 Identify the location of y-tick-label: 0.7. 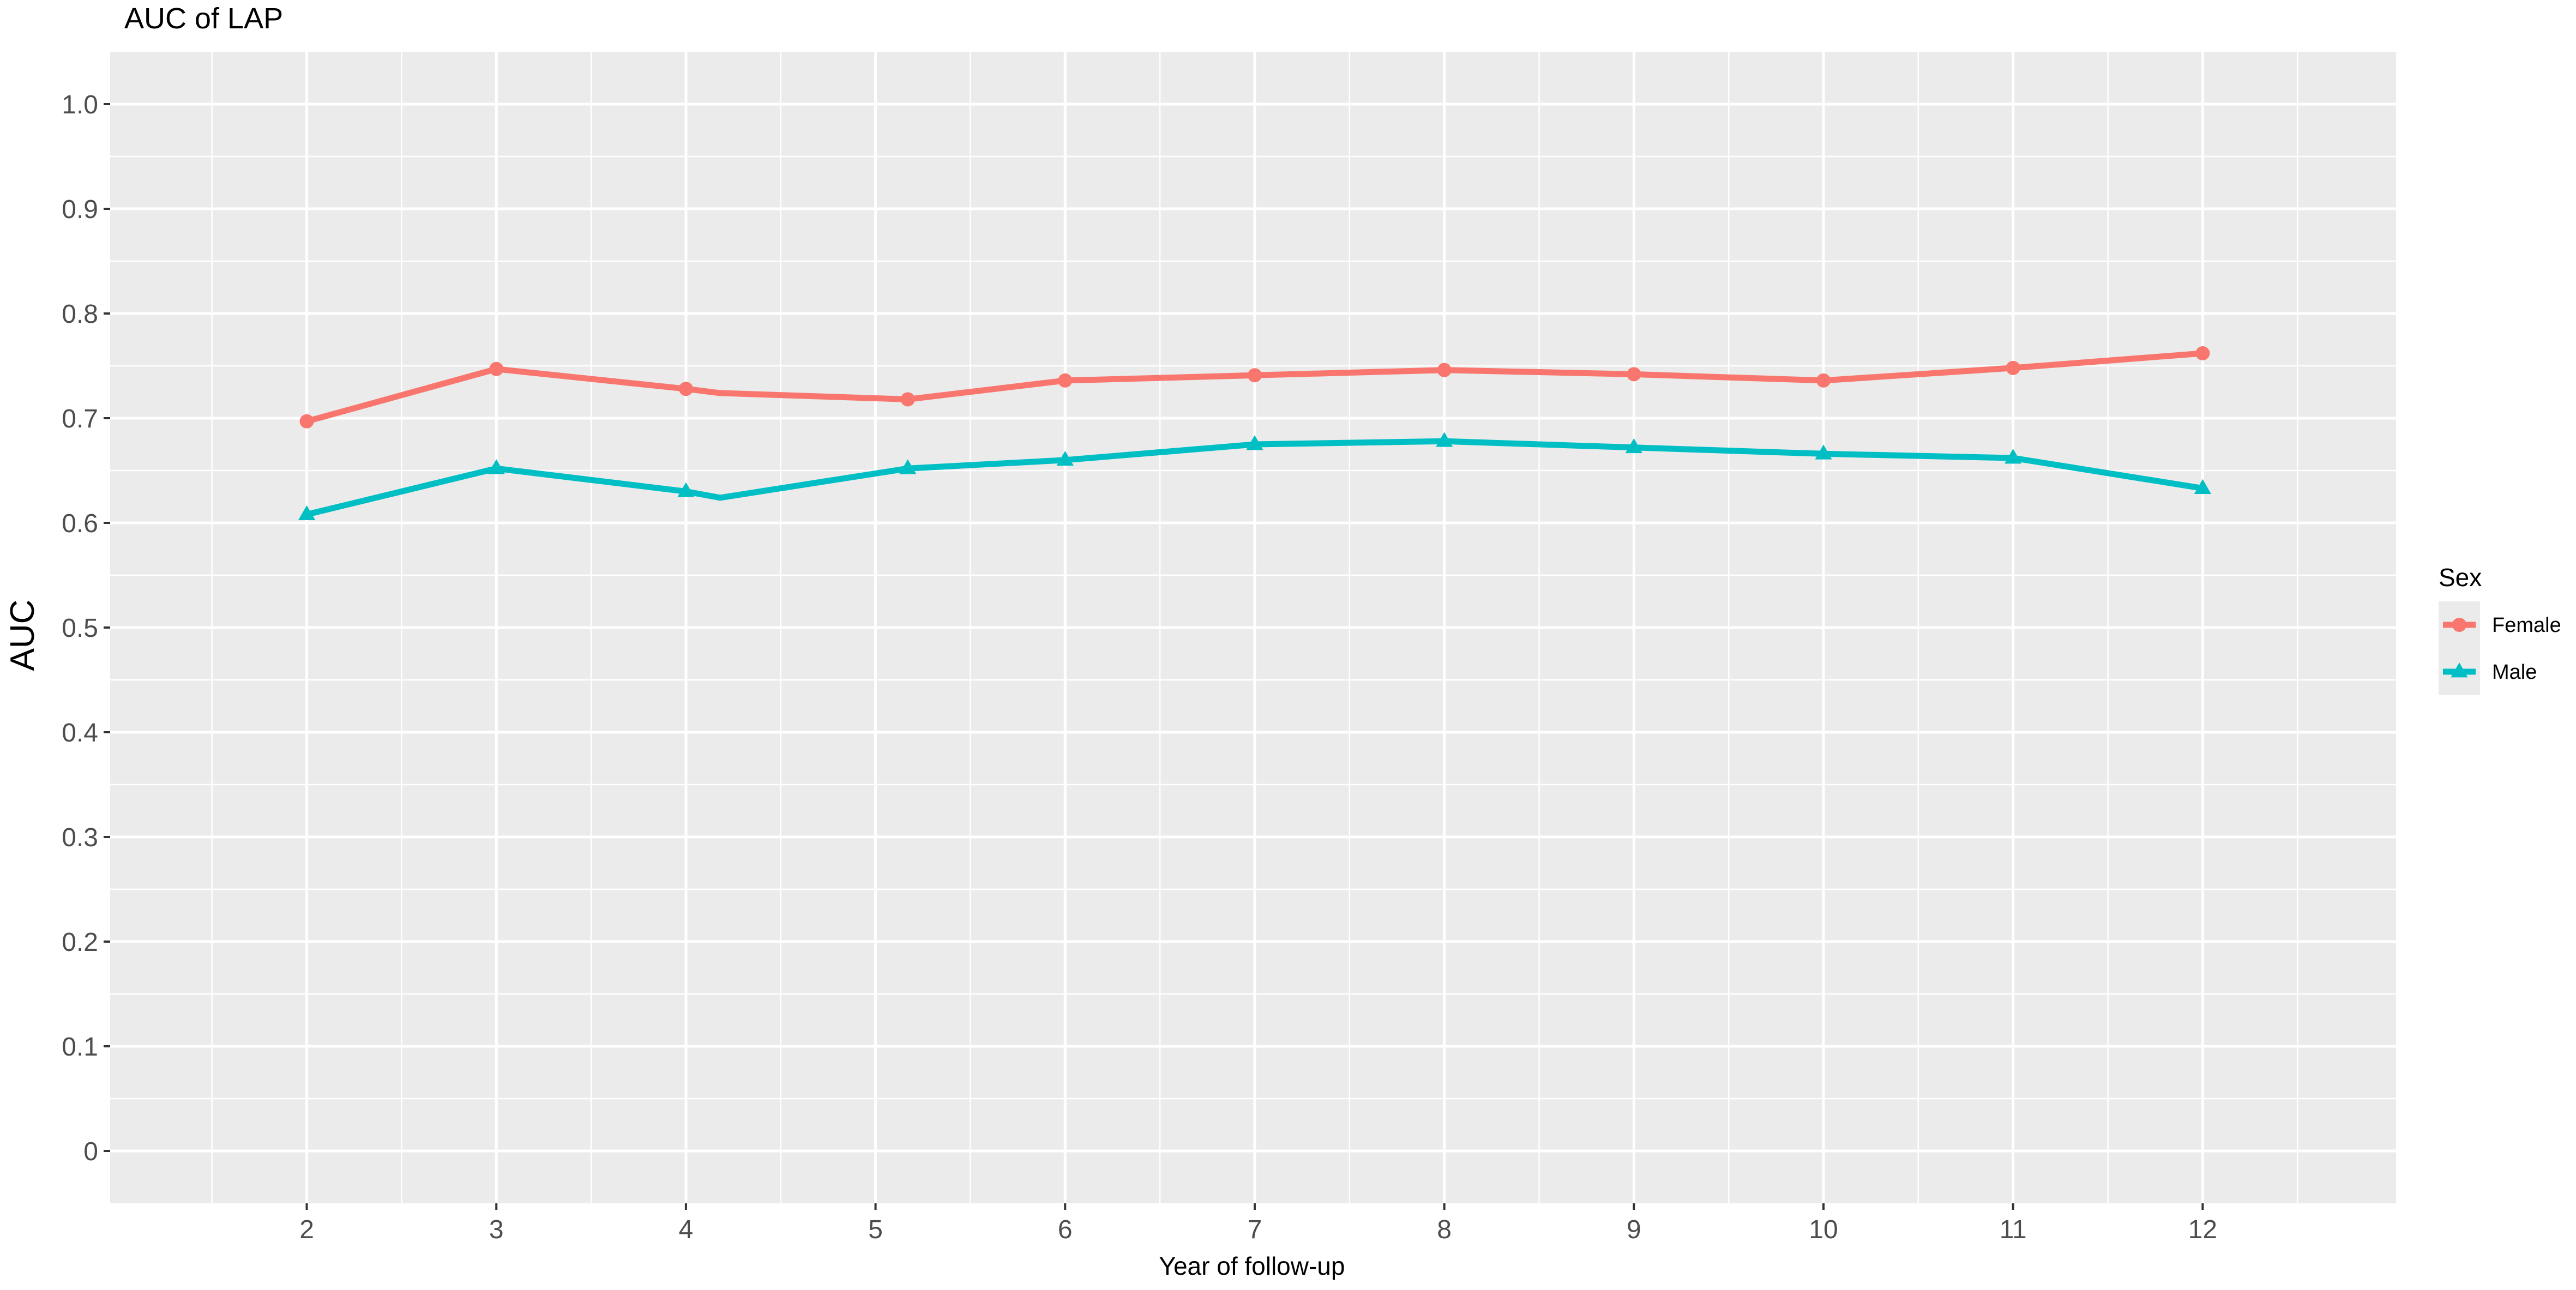
(80, 419).